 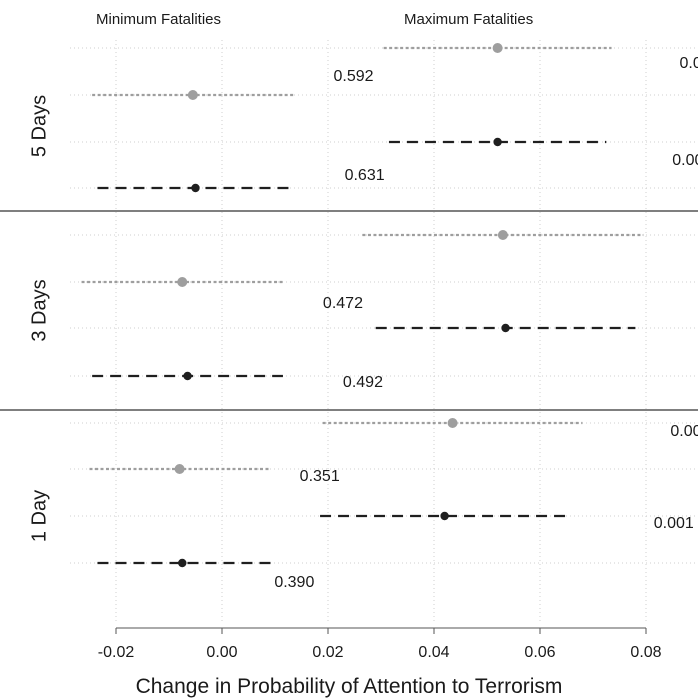 I want to click on panel-label: 3 Days, so click(x=39, y=310).